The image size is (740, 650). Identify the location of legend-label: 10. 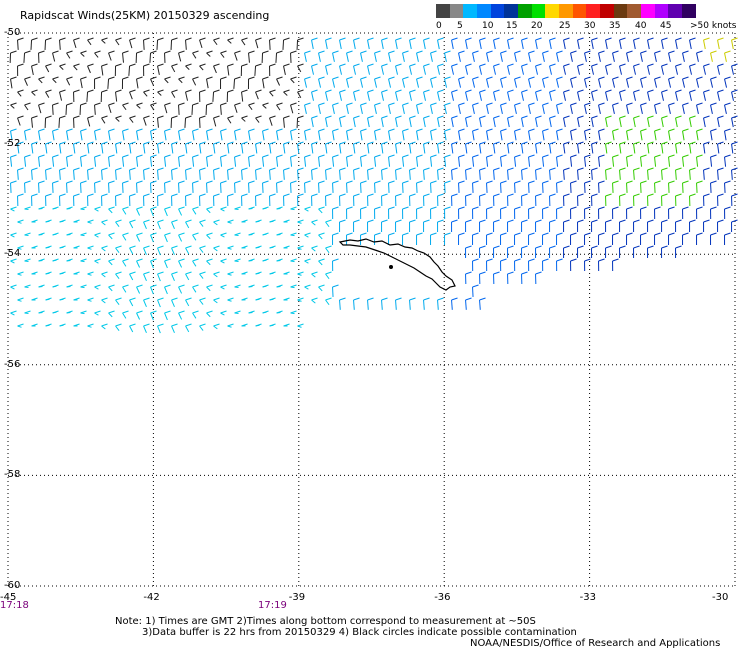
(488, 26).